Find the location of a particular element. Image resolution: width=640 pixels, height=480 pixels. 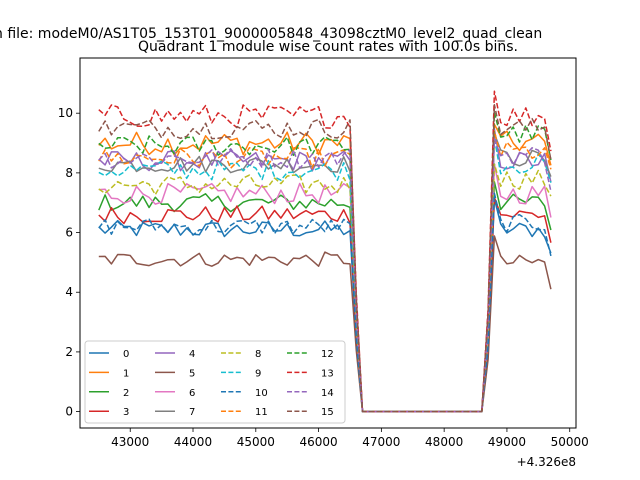

x-tick-label: 43000 is located at coordinates (130, 442).